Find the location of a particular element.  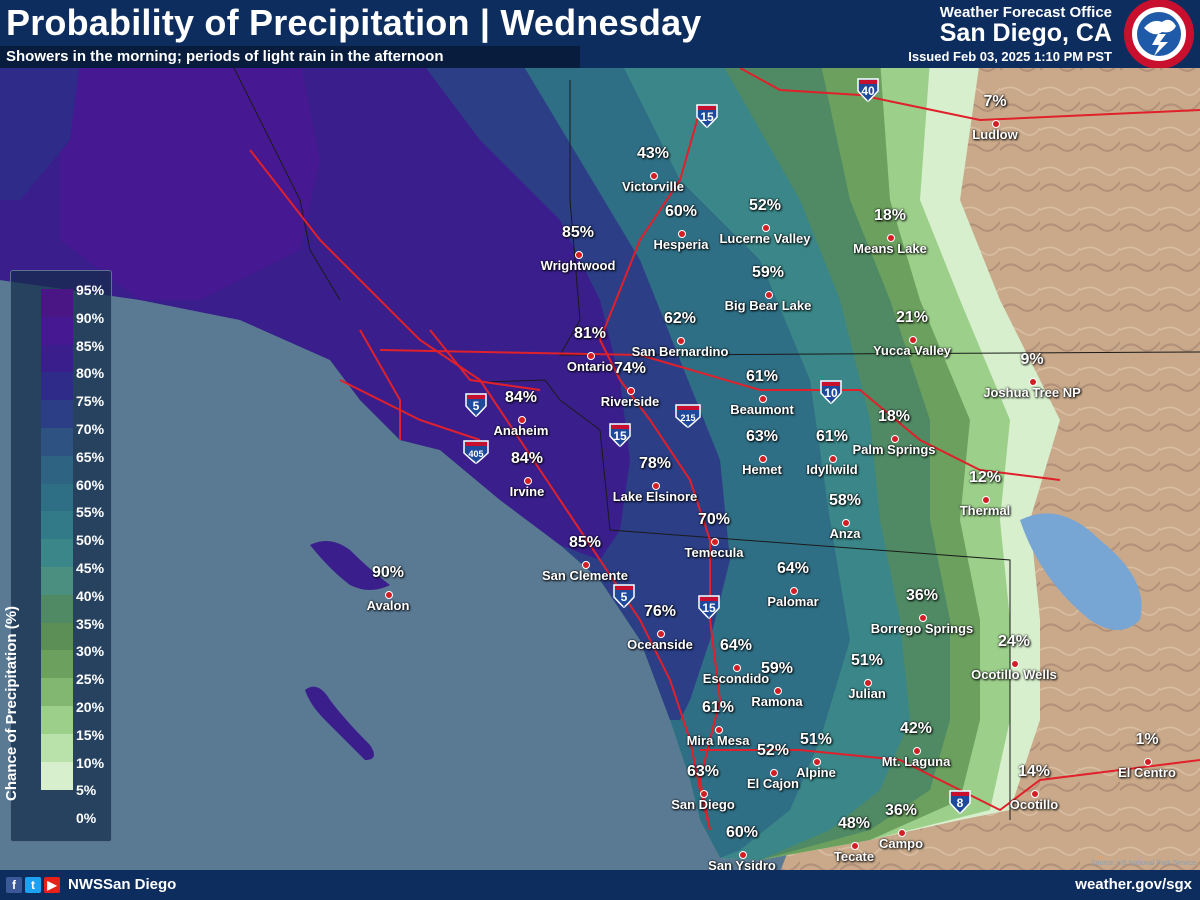

location-pop-value: 52% is located at coordinates (765, 205).